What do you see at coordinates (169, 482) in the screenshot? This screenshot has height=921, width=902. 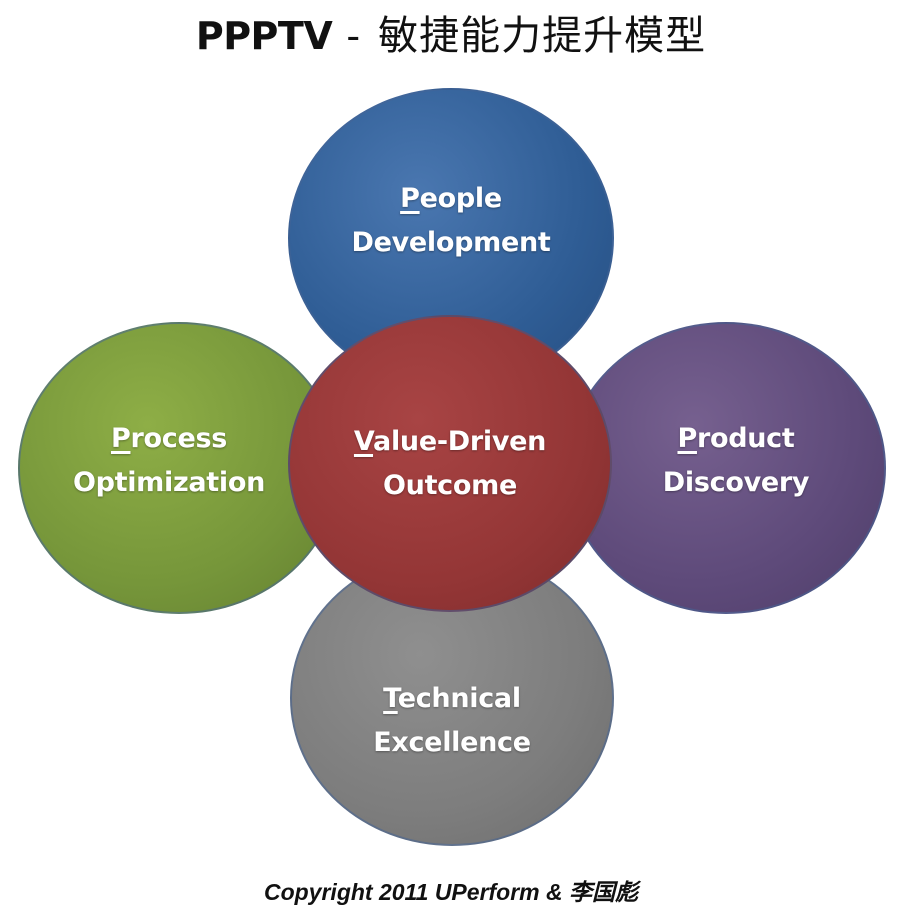 I see `process-line2: Optimization` at bounding box center [169, 482].